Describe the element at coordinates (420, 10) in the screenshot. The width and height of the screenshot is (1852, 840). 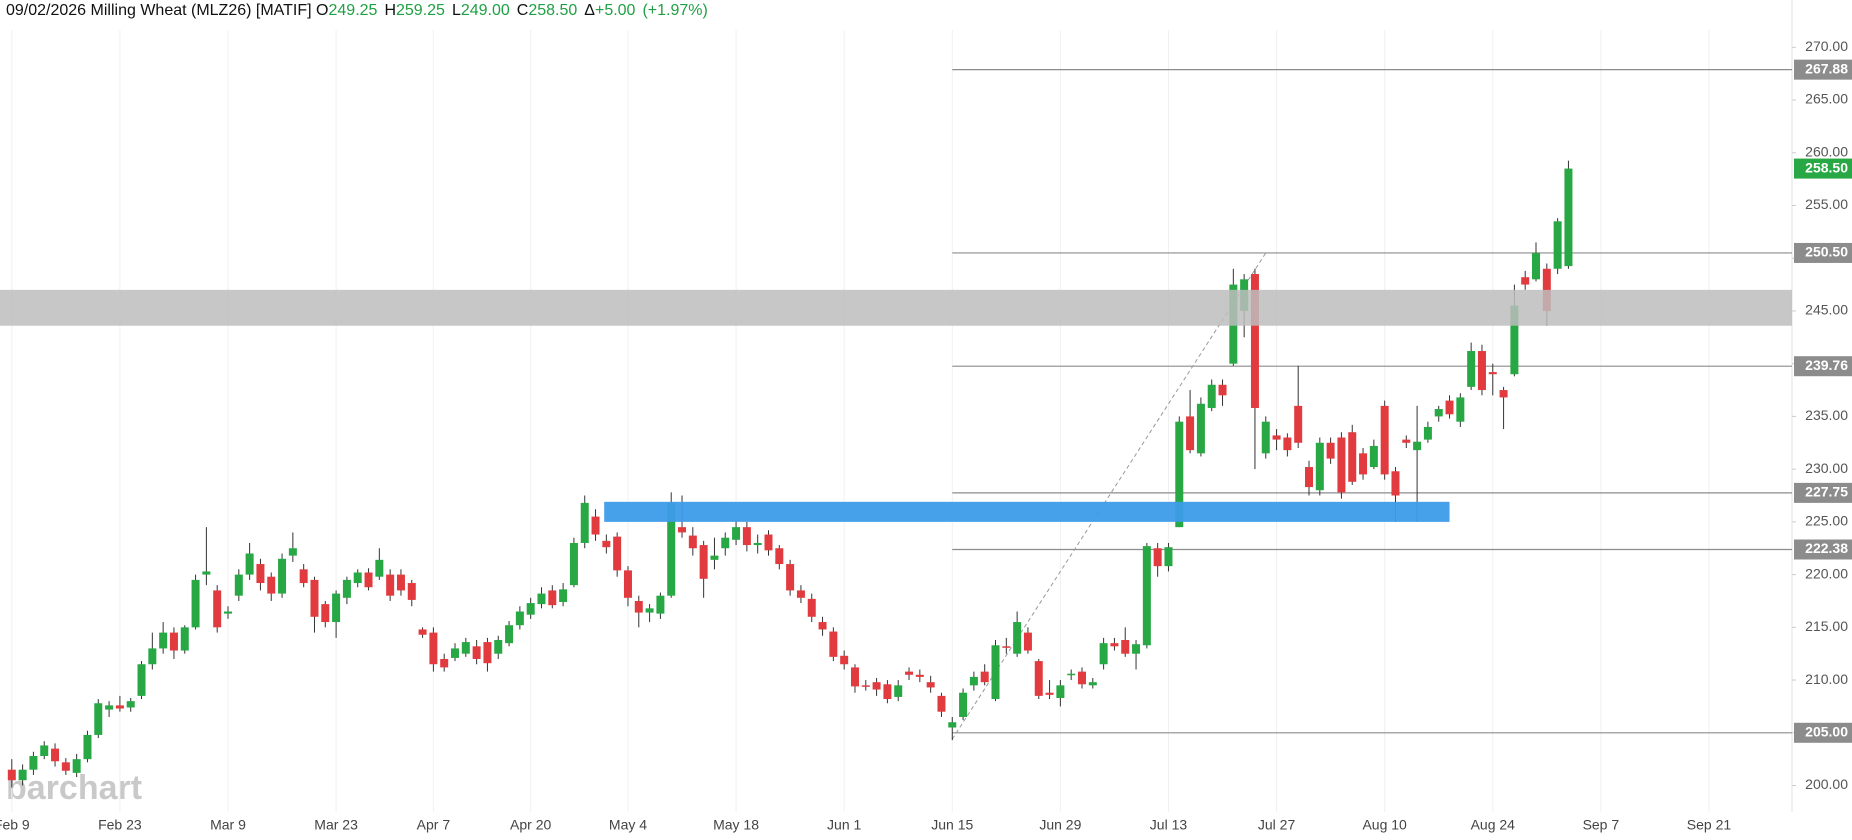
I see `stat-value: 259.25` at that location.